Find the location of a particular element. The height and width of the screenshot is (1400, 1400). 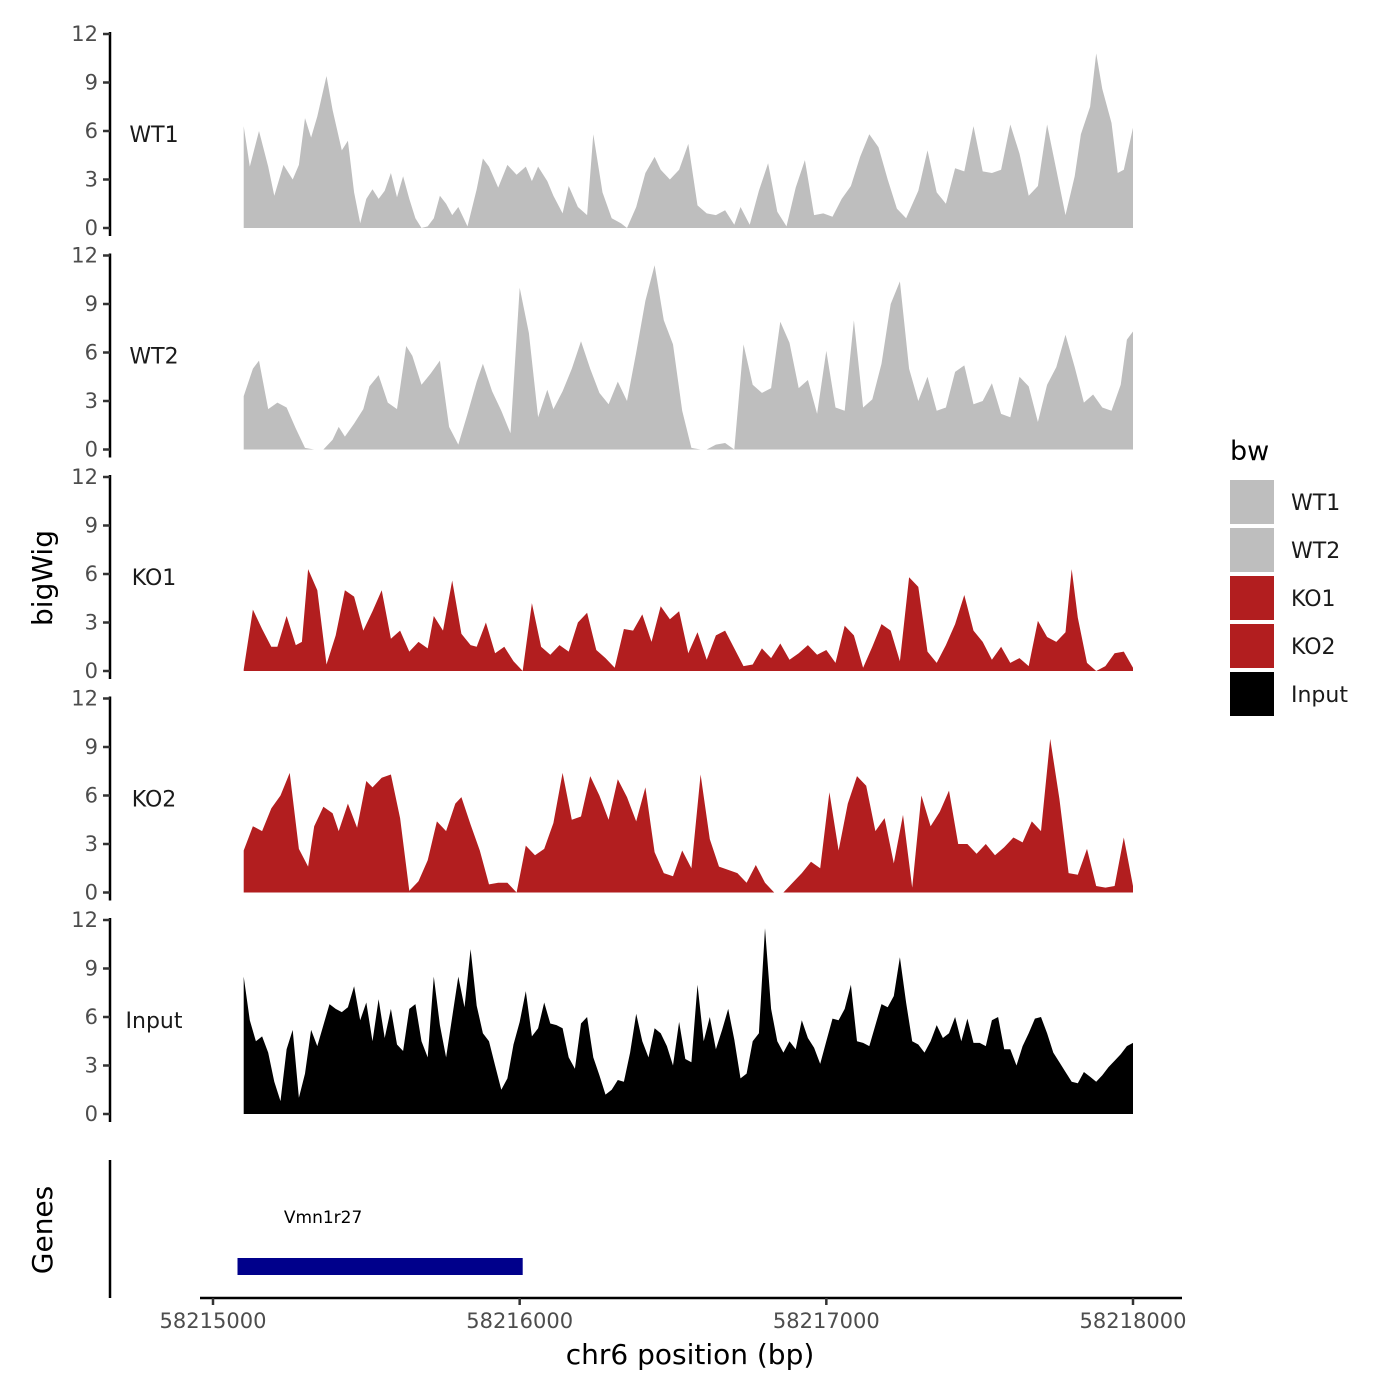

track-wt1: 0 3 6 9 12 WT1 is located at coordinates (602, 131).